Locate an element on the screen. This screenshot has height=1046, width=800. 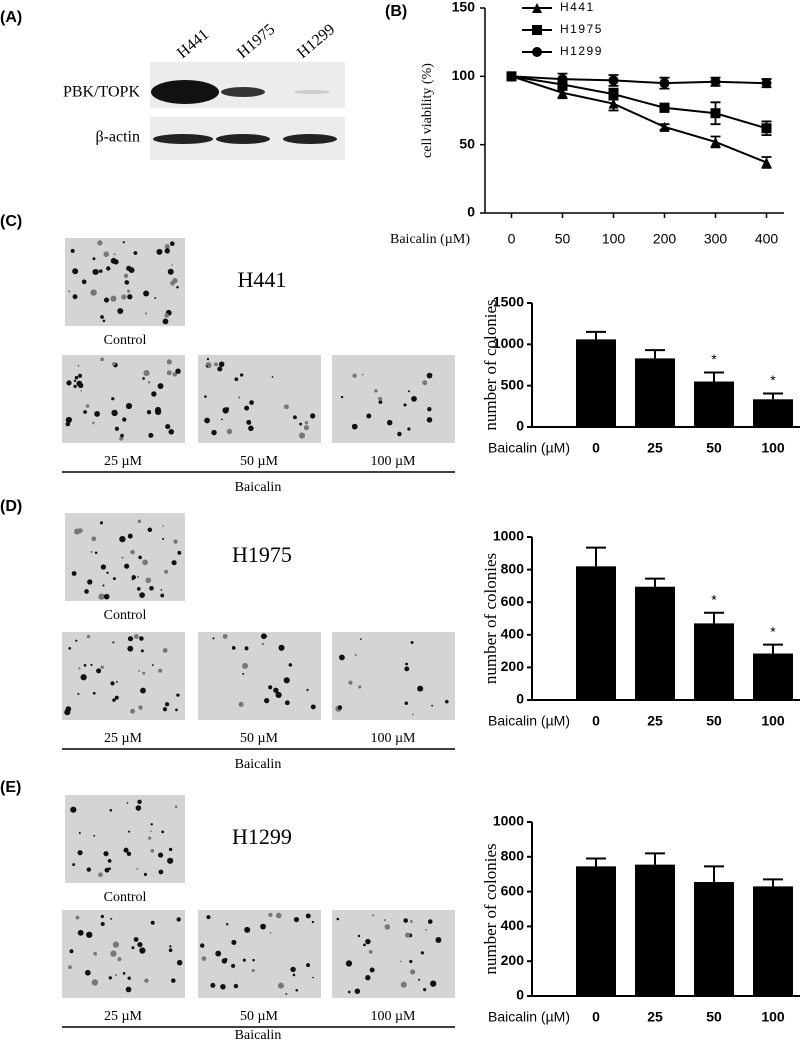
y-tick-label: 100 is located at coordinates (464, 75).